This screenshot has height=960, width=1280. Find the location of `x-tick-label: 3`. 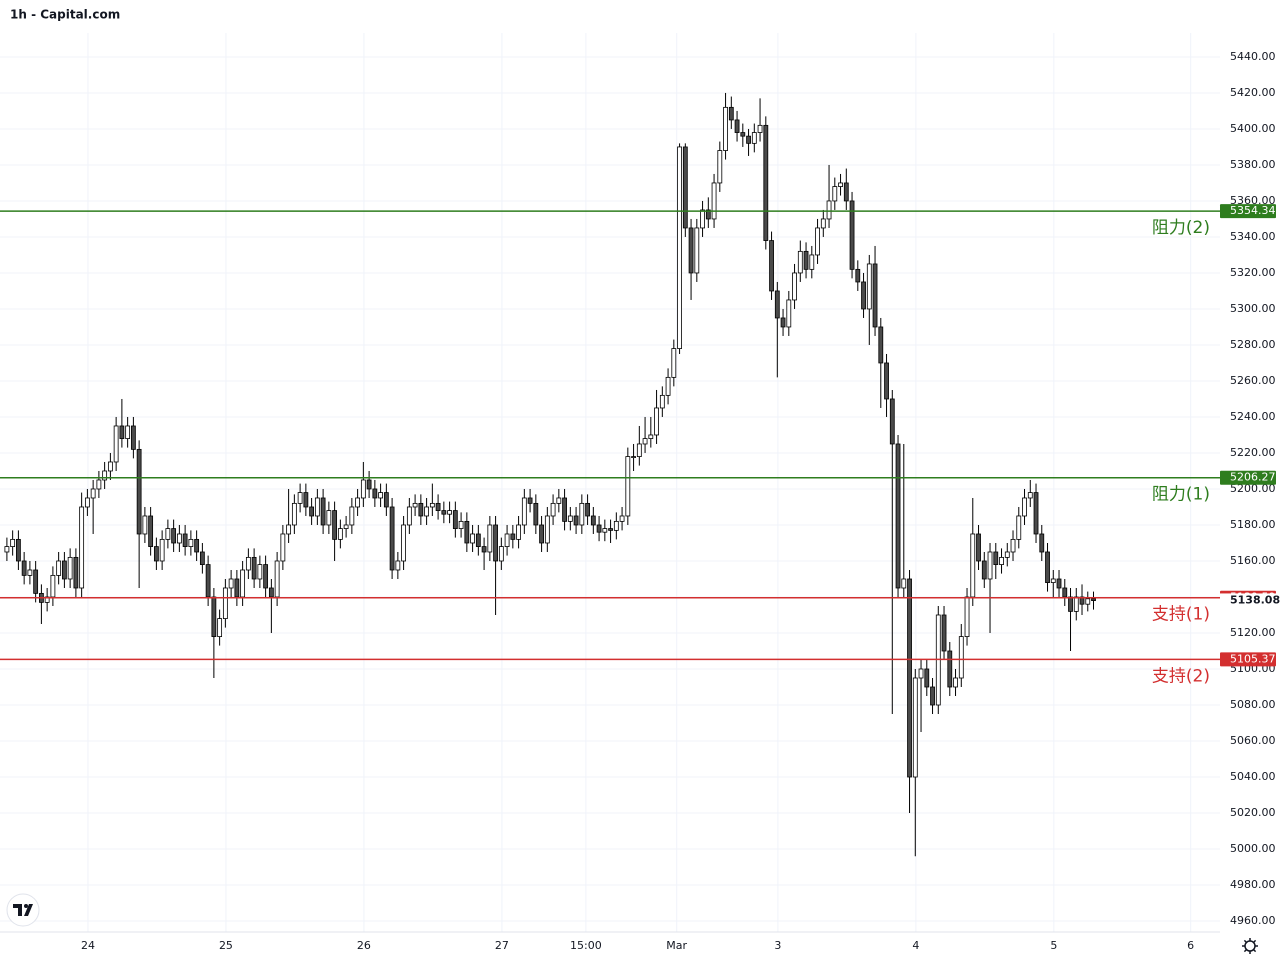

x-tick-label: 3 is located at coordinates (777, 945).